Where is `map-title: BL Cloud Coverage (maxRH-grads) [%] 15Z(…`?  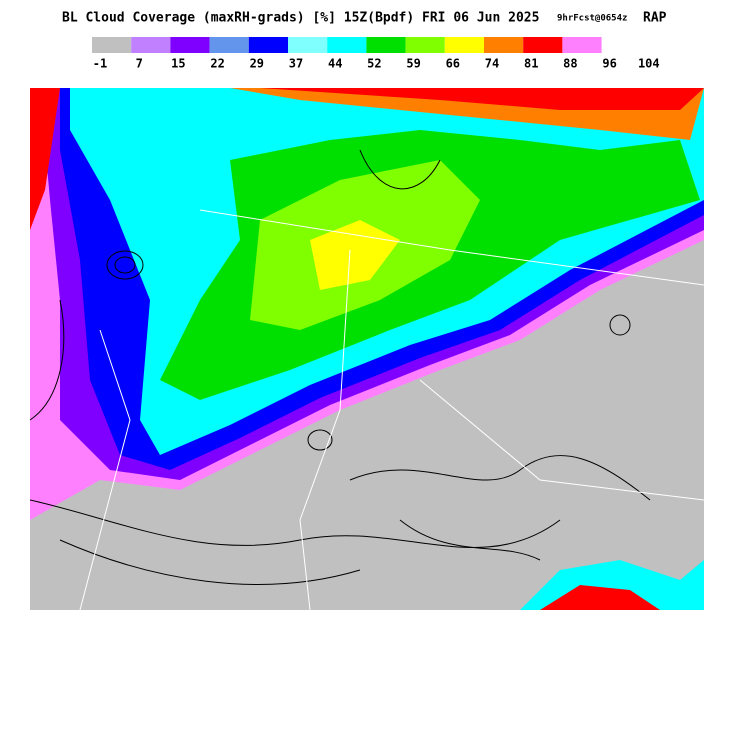
map-title: BL Cloud Coverage (maxRH-grads) [%] 15Z(… is located at coordinates (300, 18).